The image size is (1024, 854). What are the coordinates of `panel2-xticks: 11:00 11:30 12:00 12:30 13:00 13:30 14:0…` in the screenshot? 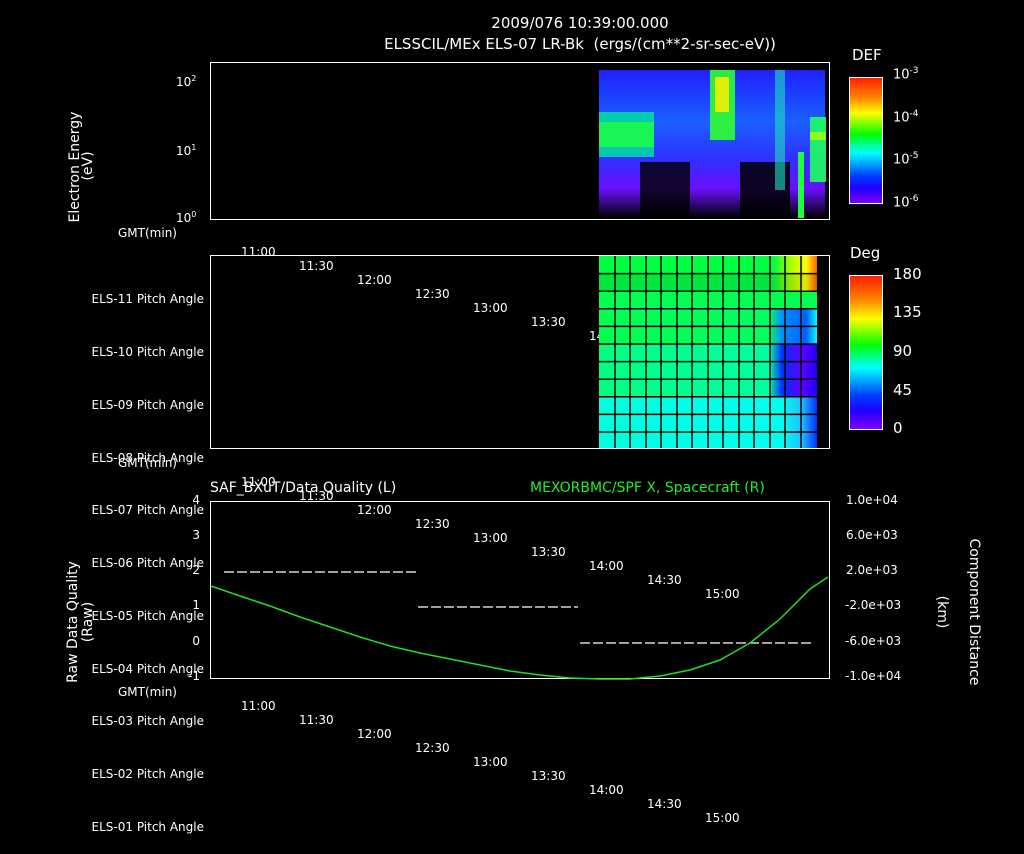 It's located at (490, 538).